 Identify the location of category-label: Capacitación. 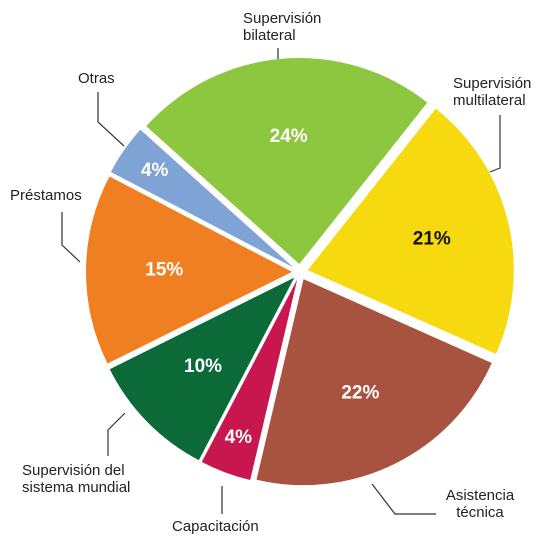
(215, 526).